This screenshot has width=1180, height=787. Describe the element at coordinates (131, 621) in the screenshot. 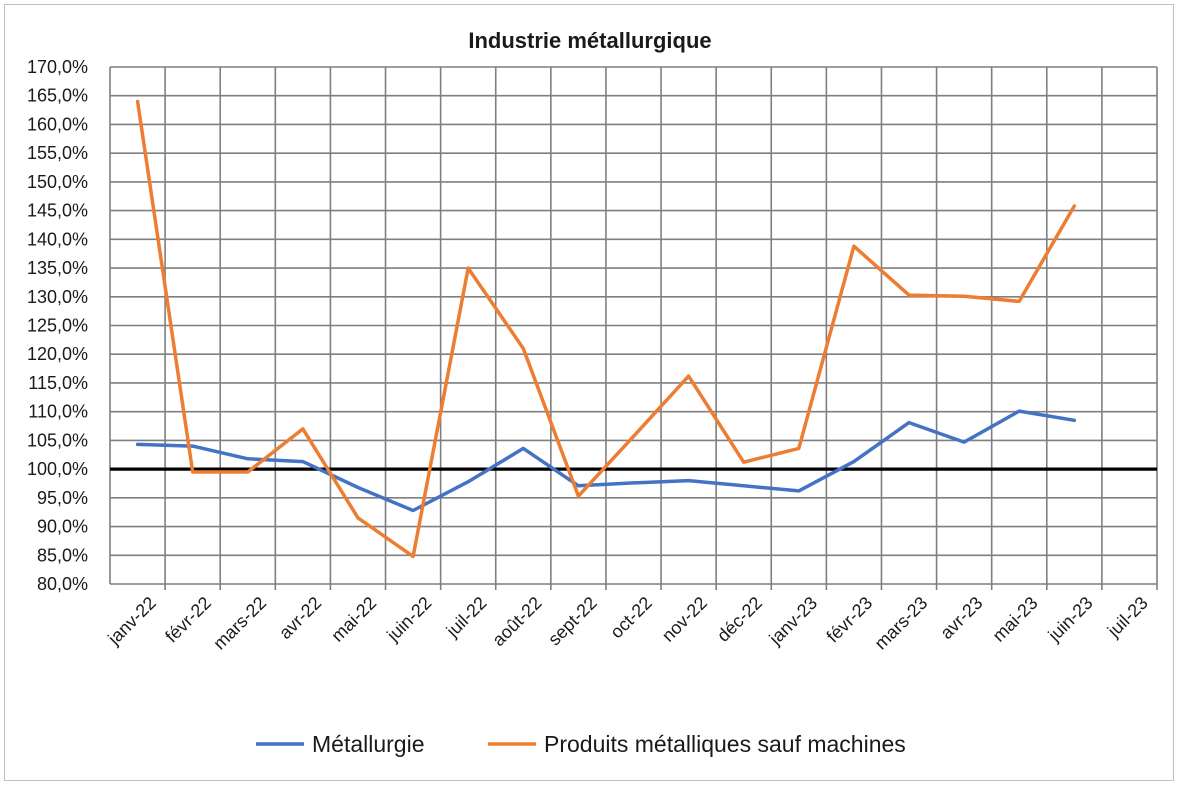

I see `x-tick-label: janv-22` at that location.